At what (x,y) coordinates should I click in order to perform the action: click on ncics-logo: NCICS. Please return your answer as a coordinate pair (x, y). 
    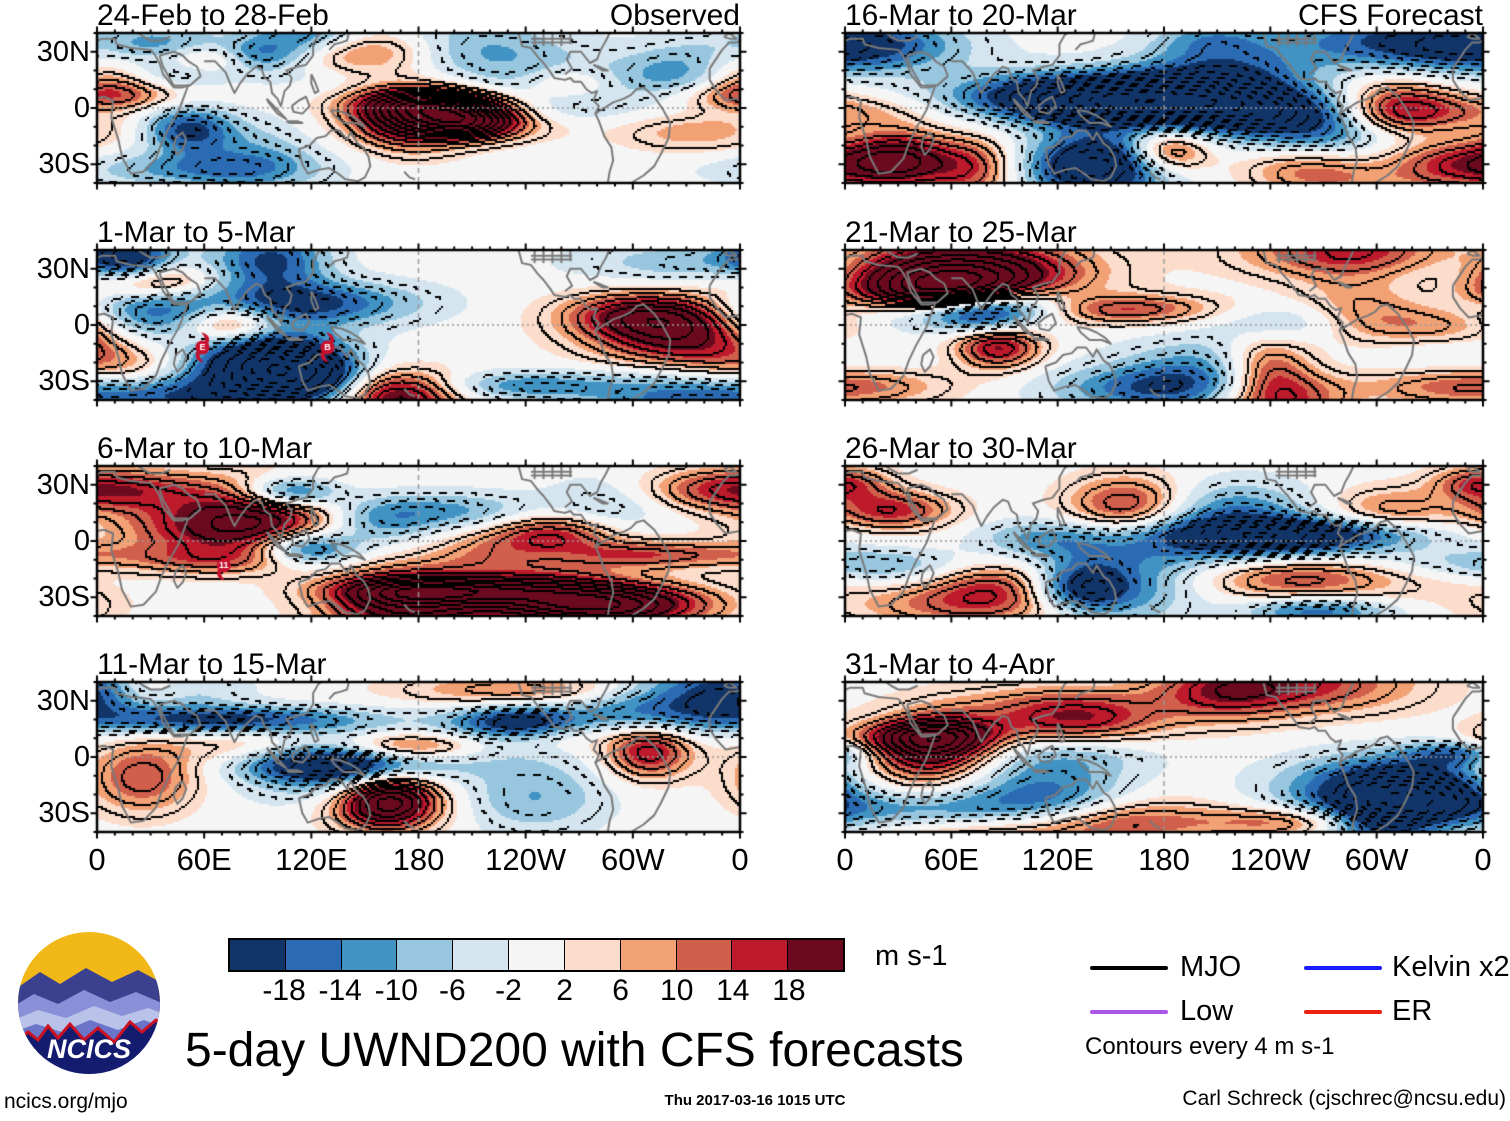
    Looking at the image, I should click on (89, 1003).